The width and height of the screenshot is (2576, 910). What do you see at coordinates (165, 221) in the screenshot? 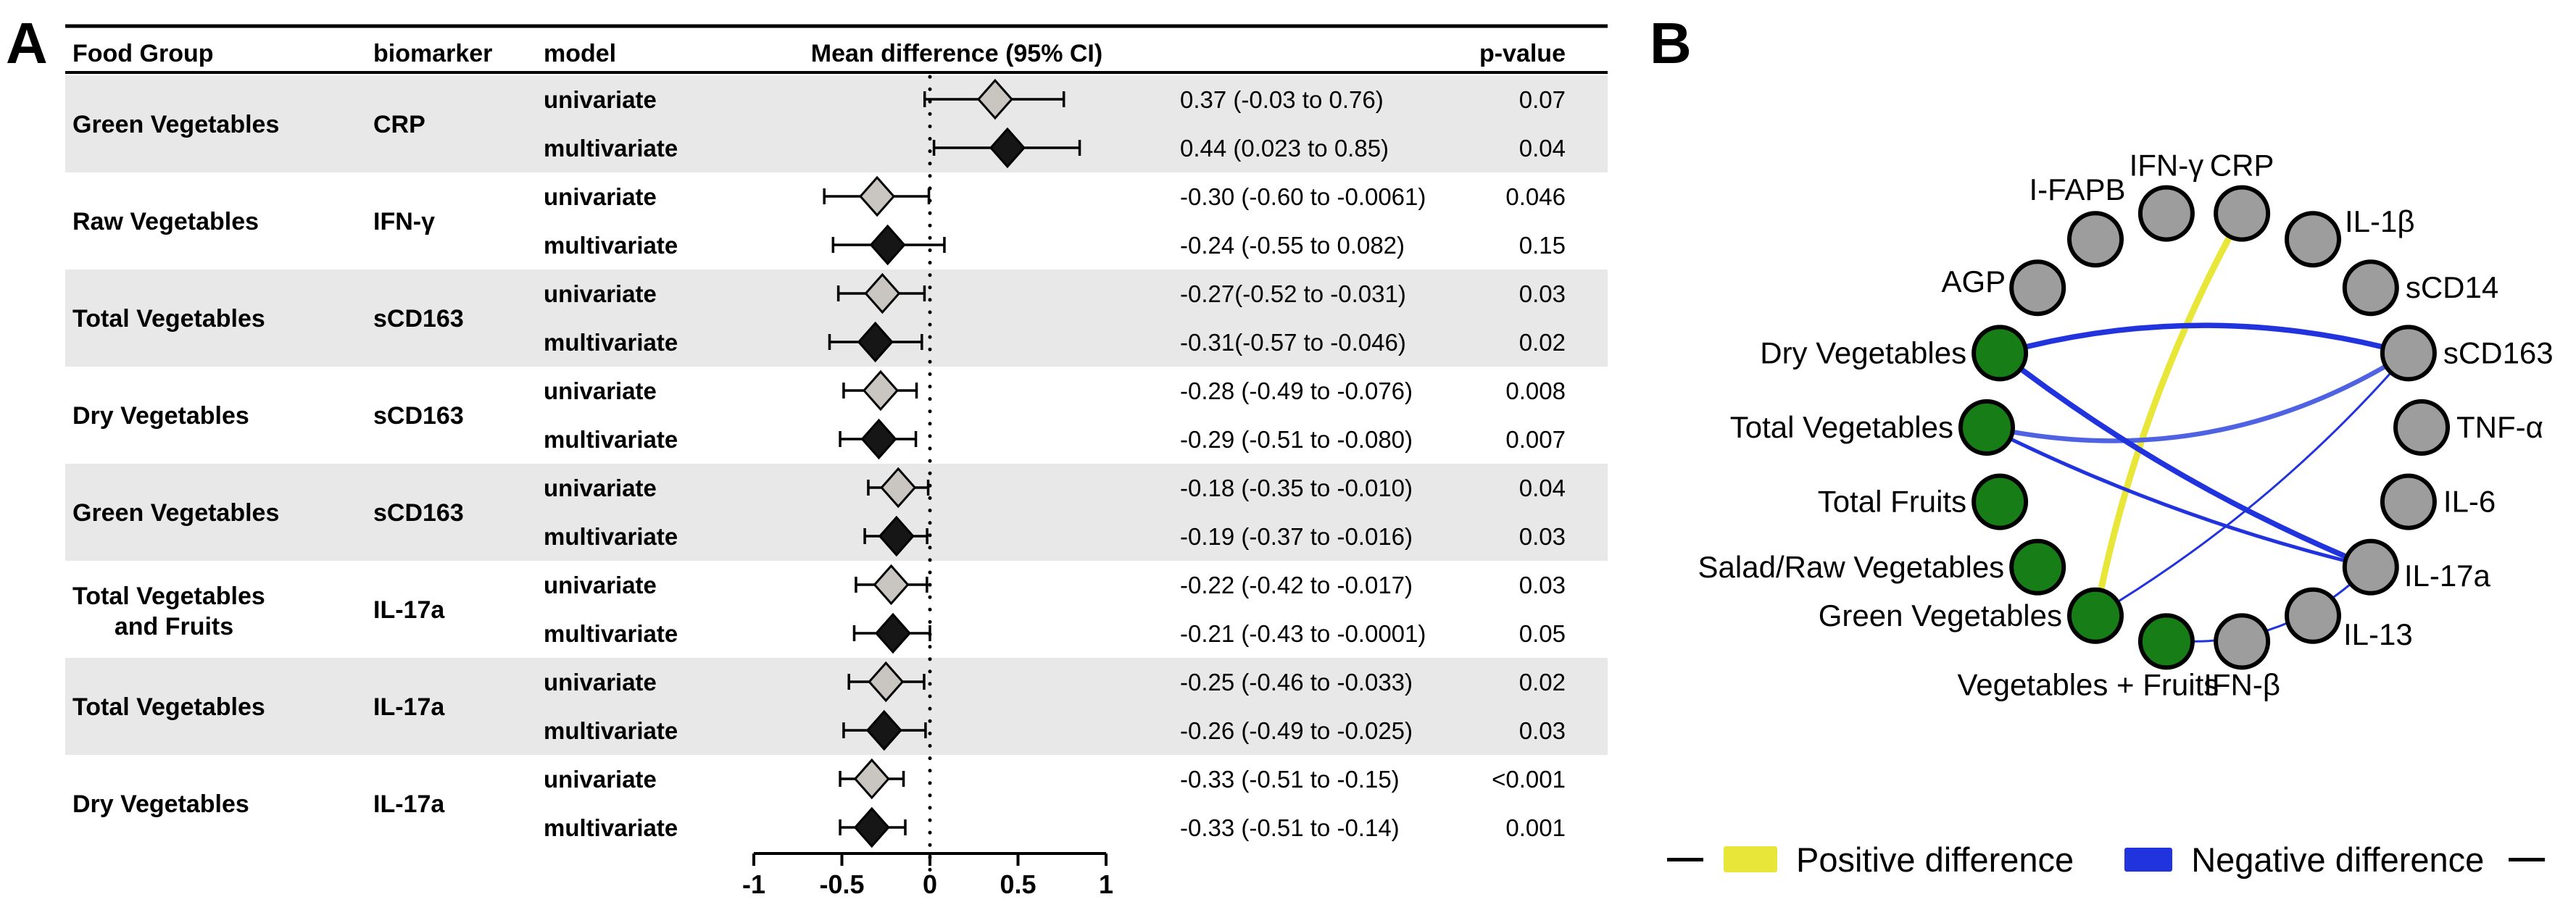
I see `food-group-label: Raw Vegetables` at bounding box center [165, 221].